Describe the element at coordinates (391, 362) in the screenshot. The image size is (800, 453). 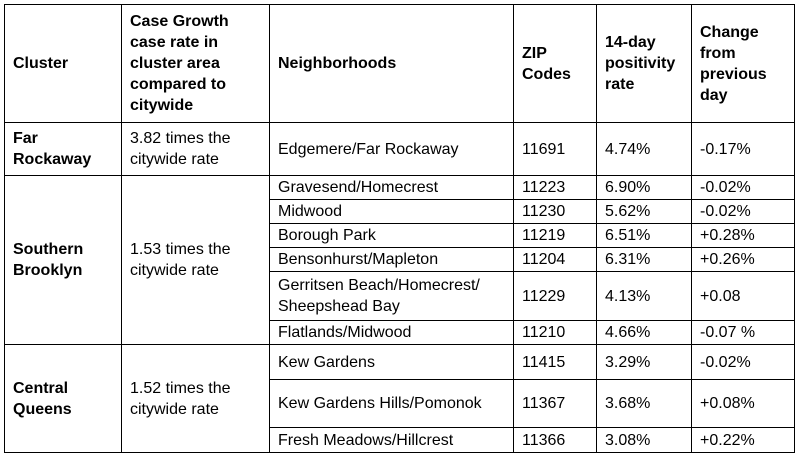
I see `neighborhood-cell: Kew Gardens` at that location.